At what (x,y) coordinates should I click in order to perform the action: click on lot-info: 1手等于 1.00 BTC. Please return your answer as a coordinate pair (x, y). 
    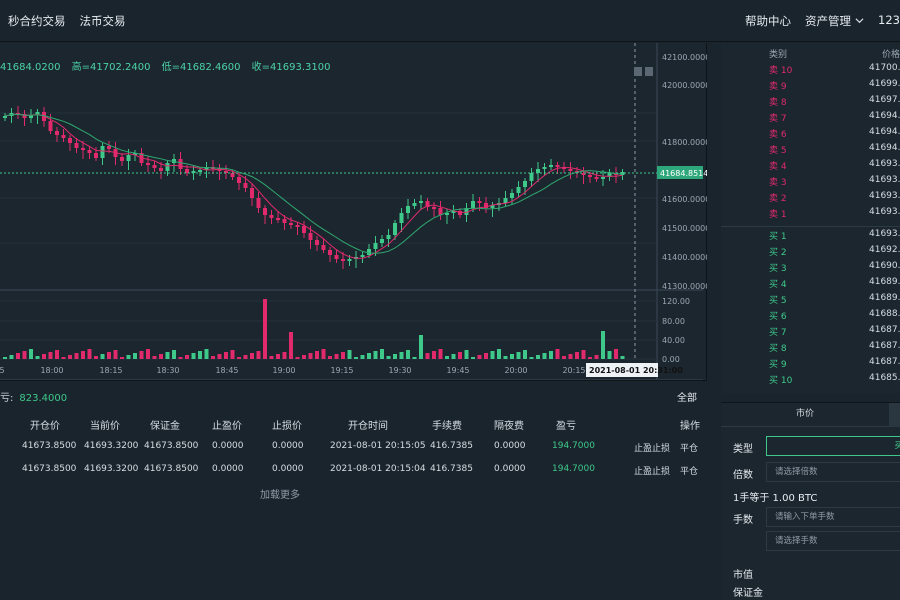
    Looking at the image, I should click on (775, 498).